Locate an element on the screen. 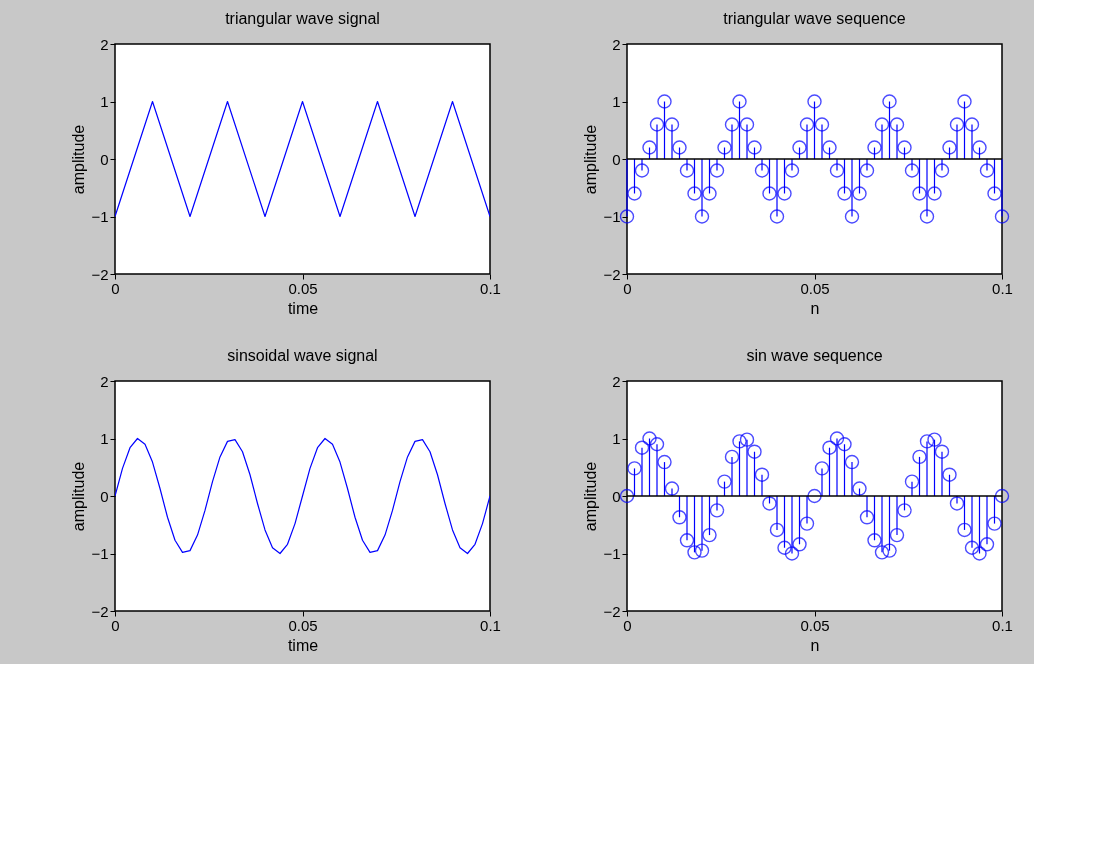 The image size is (1120, 846). x-axis-title: n is located at coordinates (815, 308).